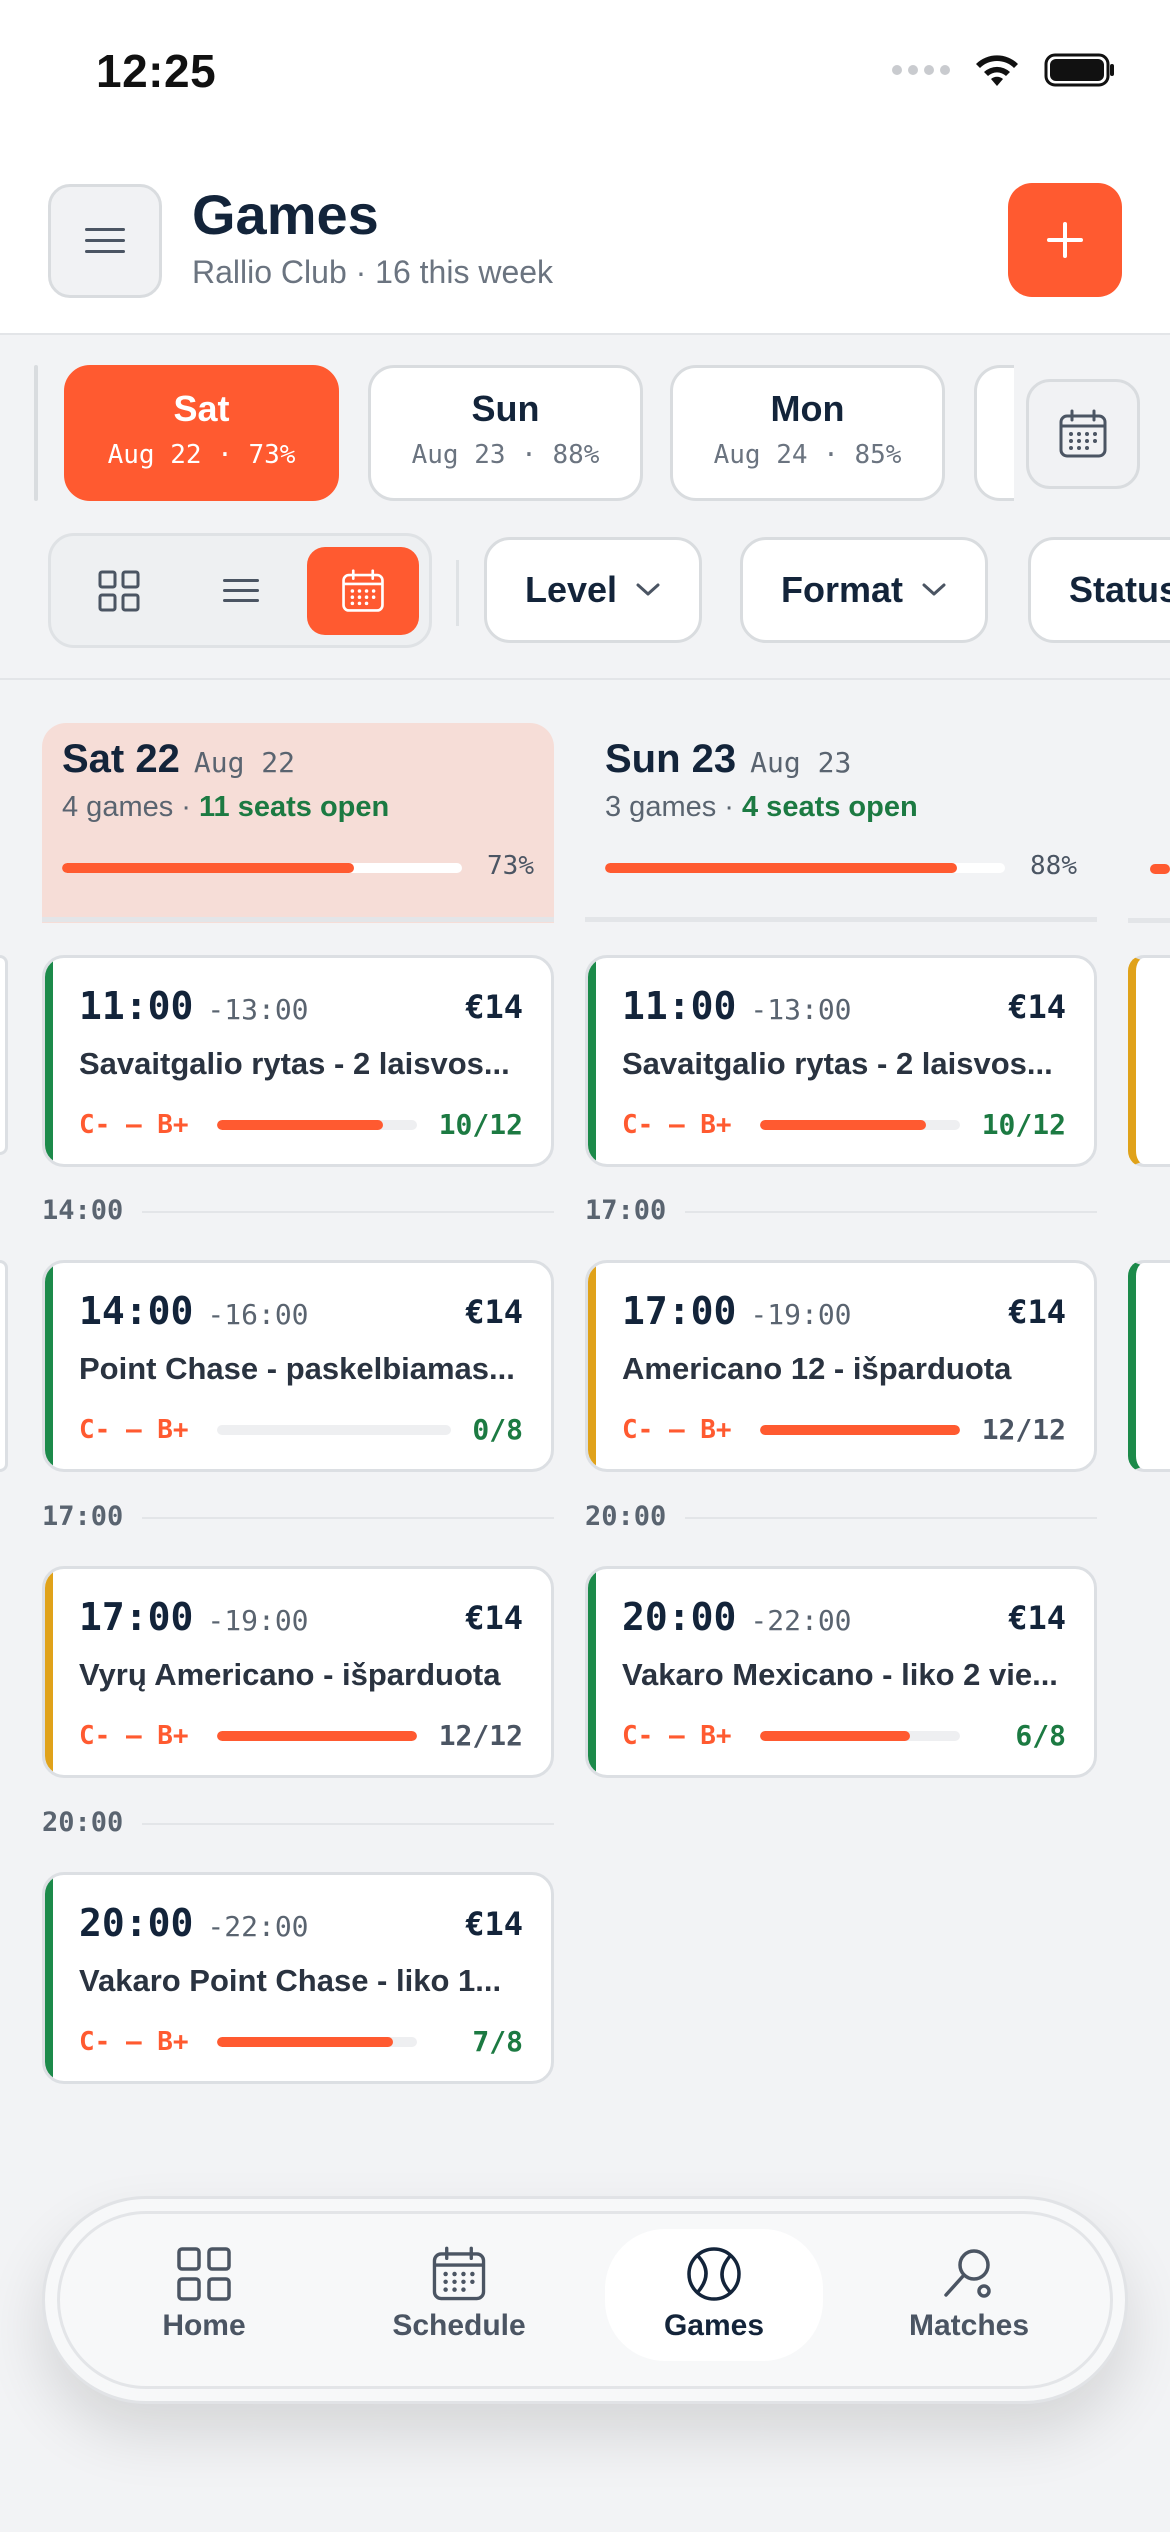 The image size is (1170, 2532). I want to click on time-separator: 17:00, so click(841, 1213).